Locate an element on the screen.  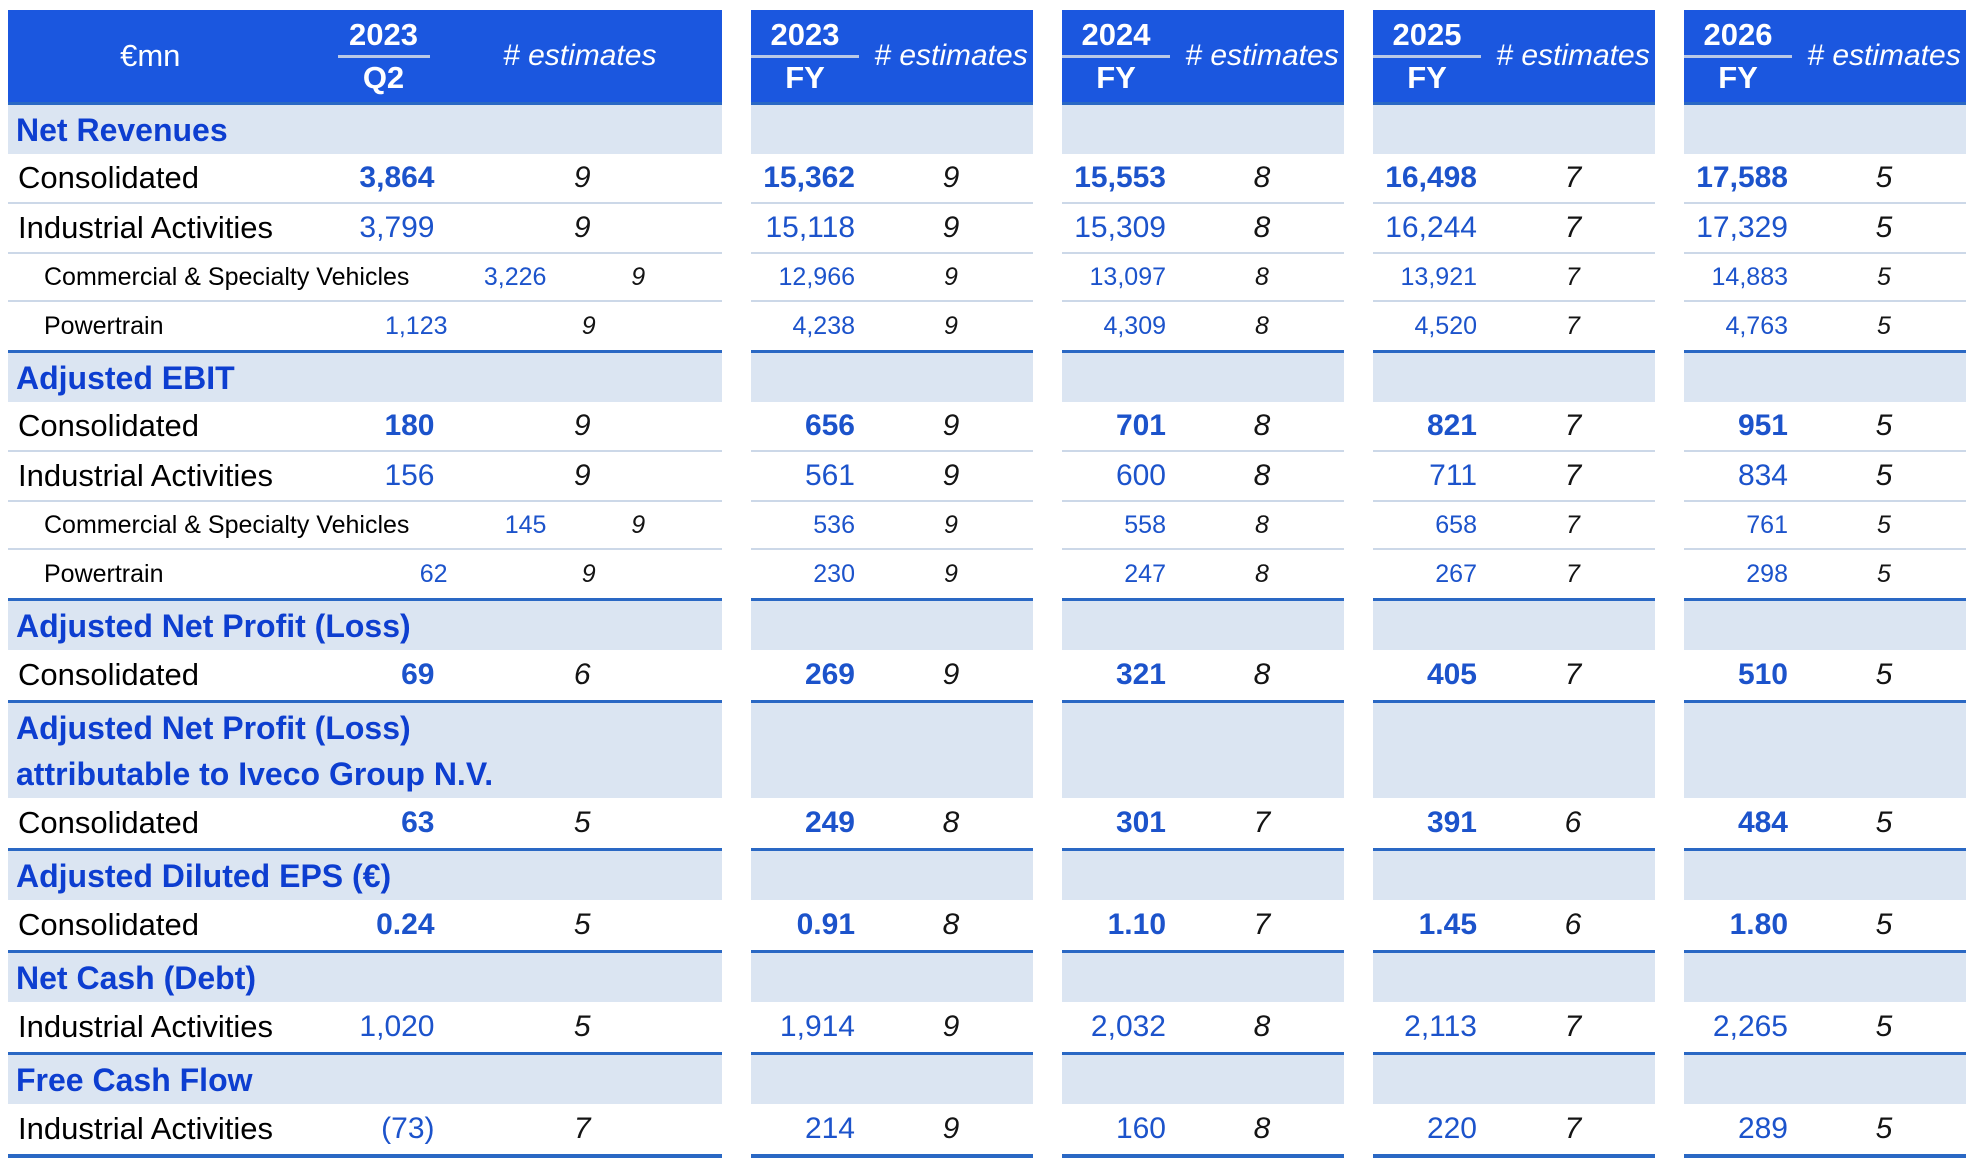
section-band: Net Revenues is located at coordinates (365, 128).